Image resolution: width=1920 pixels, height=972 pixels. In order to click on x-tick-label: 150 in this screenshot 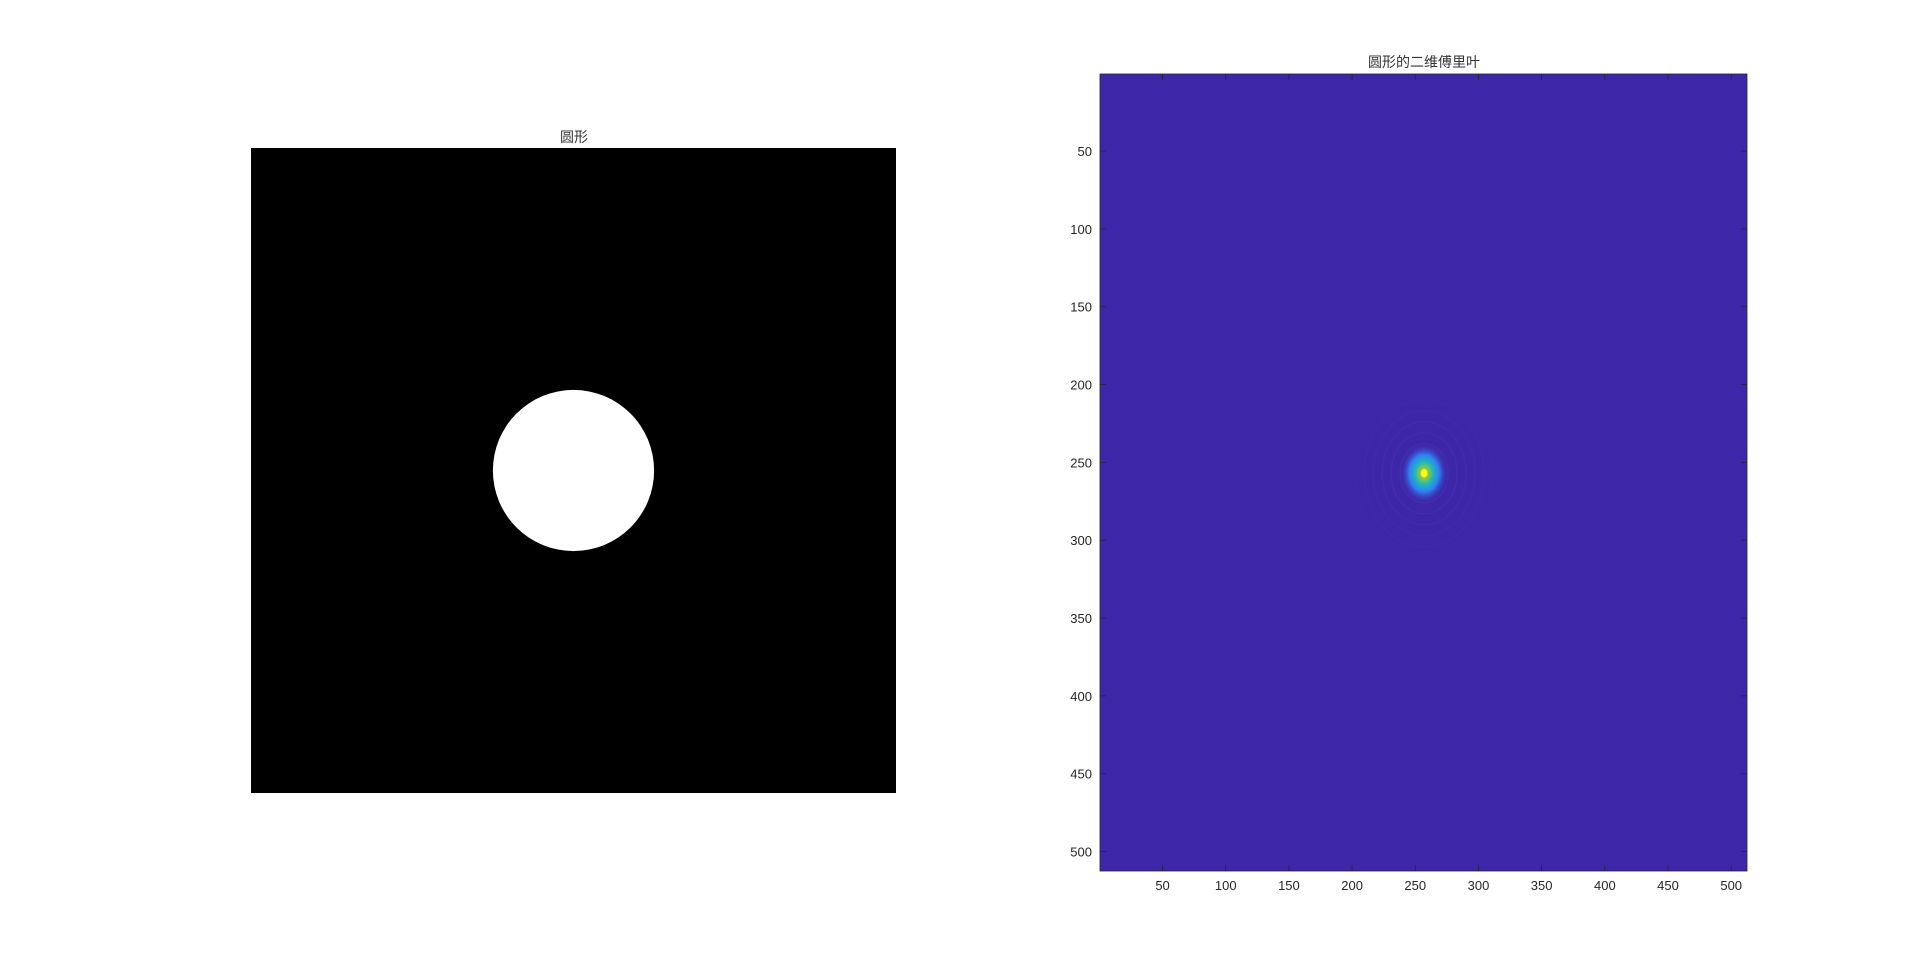, I will do `click(1289, 885)`.